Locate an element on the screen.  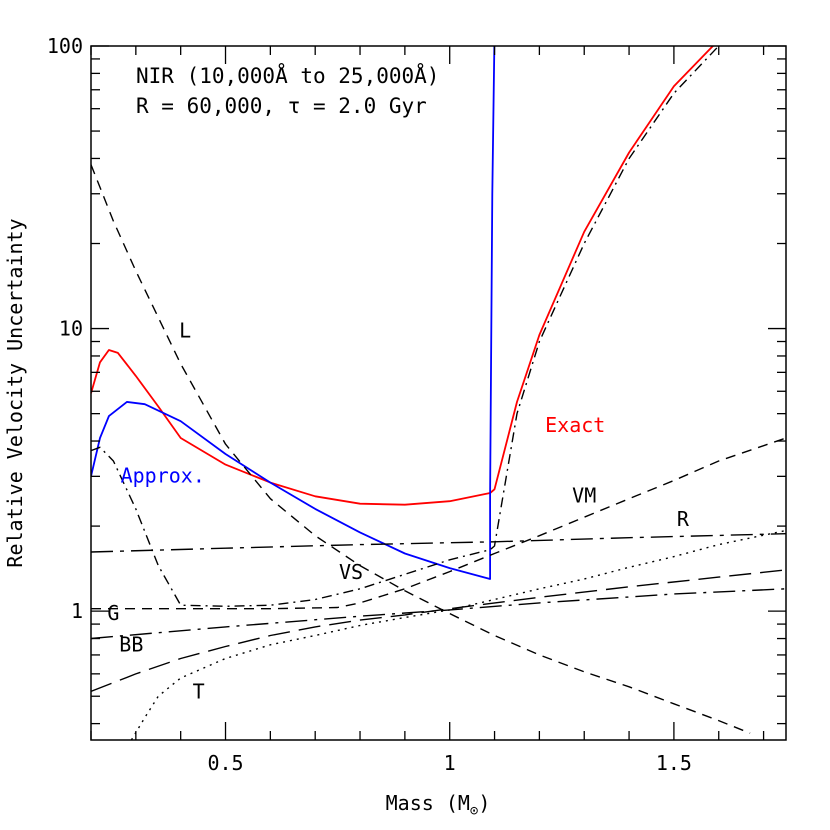
annotation-line-1: NIR (10,000Å to 25,000Å) is located at coordinates (287, 75).